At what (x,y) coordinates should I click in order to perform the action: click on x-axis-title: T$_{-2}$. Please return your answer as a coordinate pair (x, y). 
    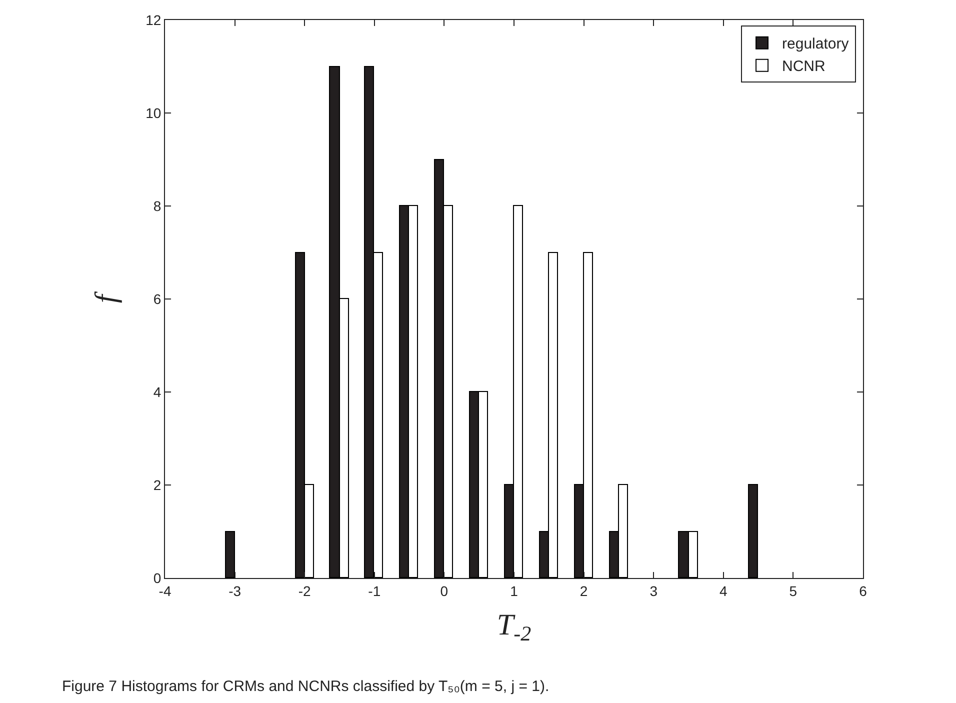
    Looking at the image, I should click on (514, 627).